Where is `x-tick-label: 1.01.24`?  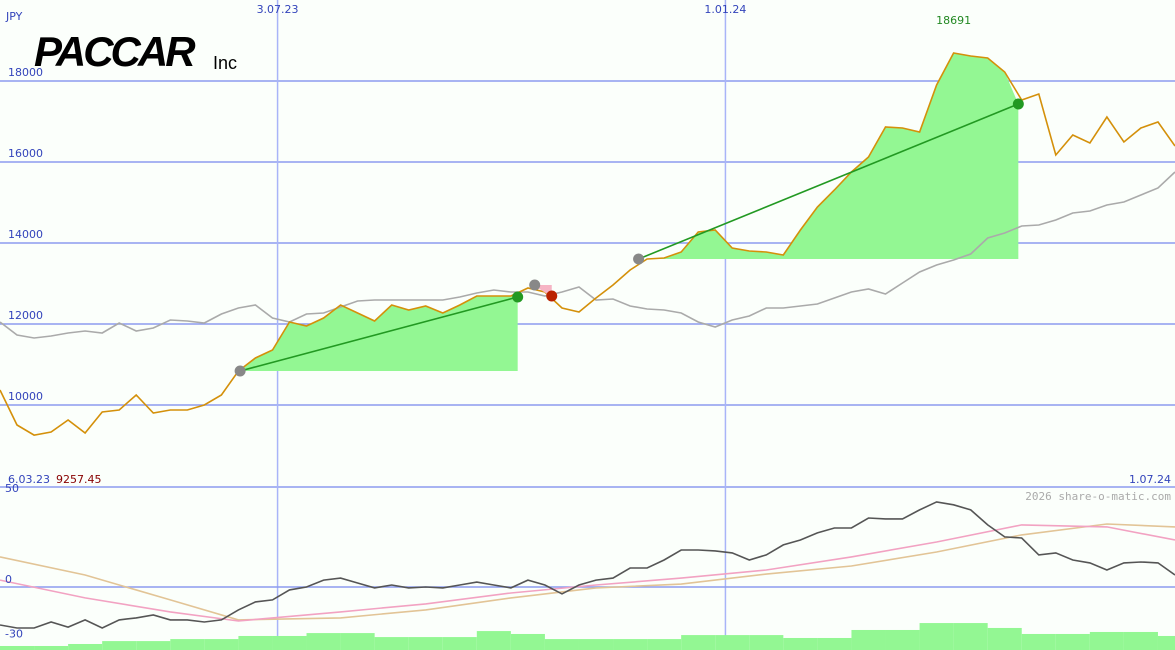 x-tick-label: 1.01.24 is located at coordinates (725, 9).